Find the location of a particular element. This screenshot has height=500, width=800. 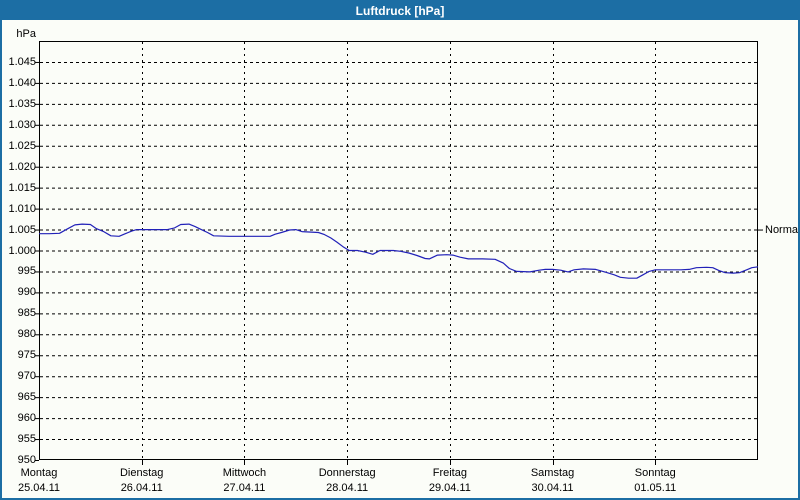

normal-pressure-annotation: Normal is located at coordinates (782, 229).